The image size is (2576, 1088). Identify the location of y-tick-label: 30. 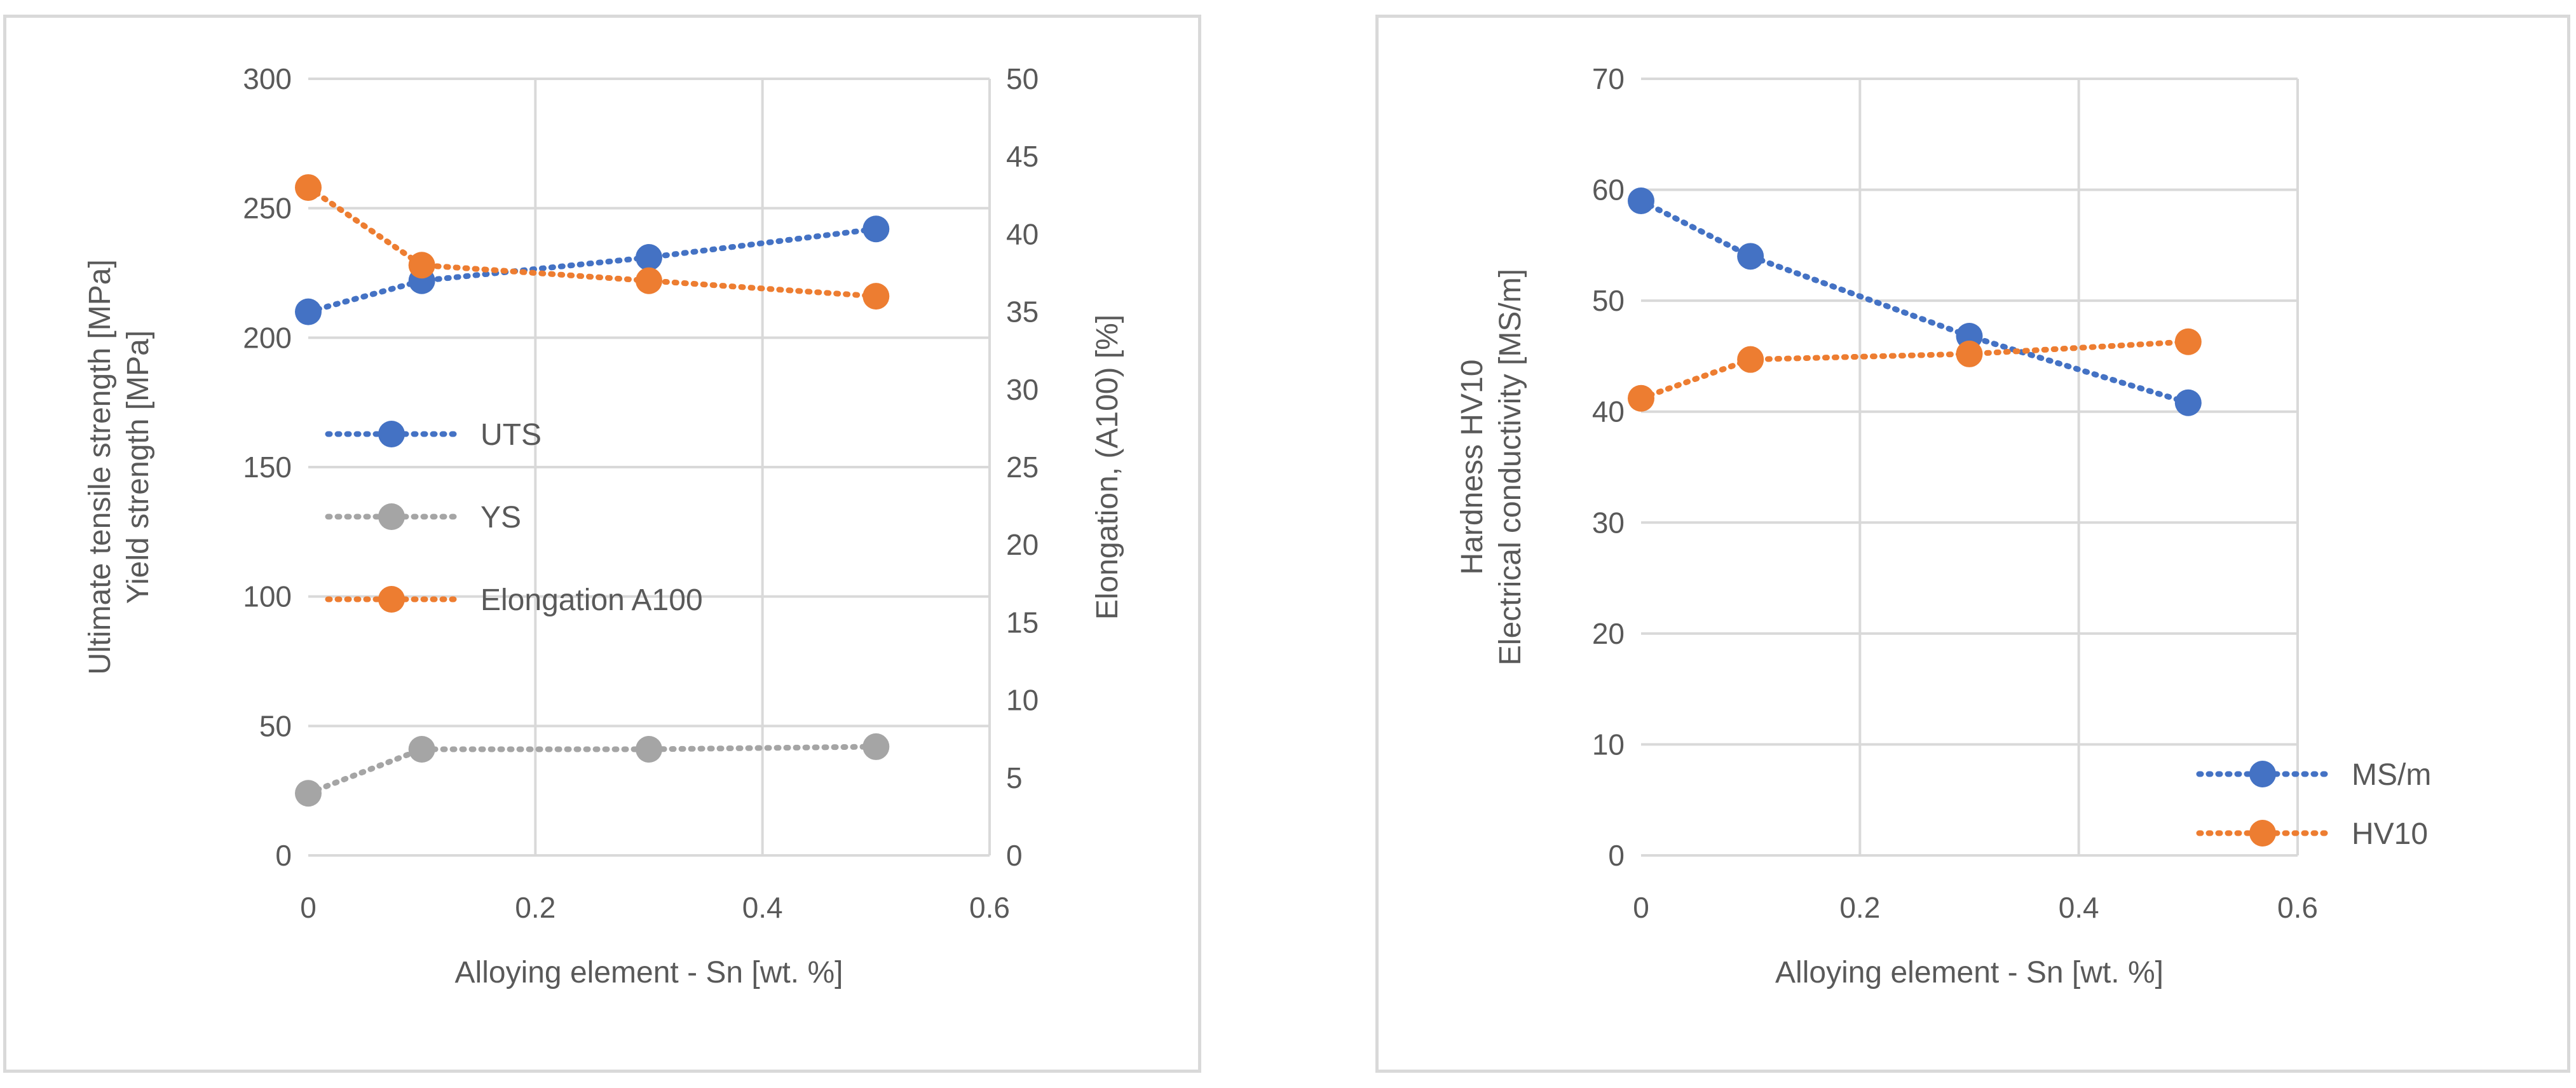
(1608, 522).